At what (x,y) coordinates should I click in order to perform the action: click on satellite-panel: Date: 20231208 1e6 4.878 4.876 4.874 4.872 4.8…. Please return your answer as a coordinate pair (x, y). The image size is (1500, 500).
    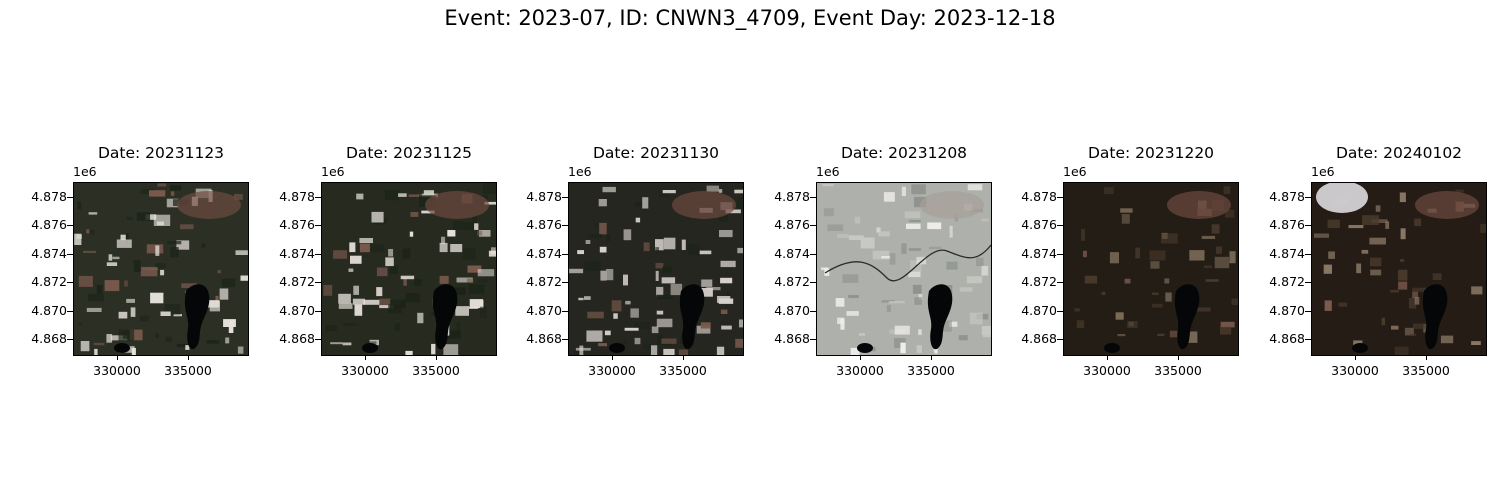
    Looking at the image, I should click on (883, 260).